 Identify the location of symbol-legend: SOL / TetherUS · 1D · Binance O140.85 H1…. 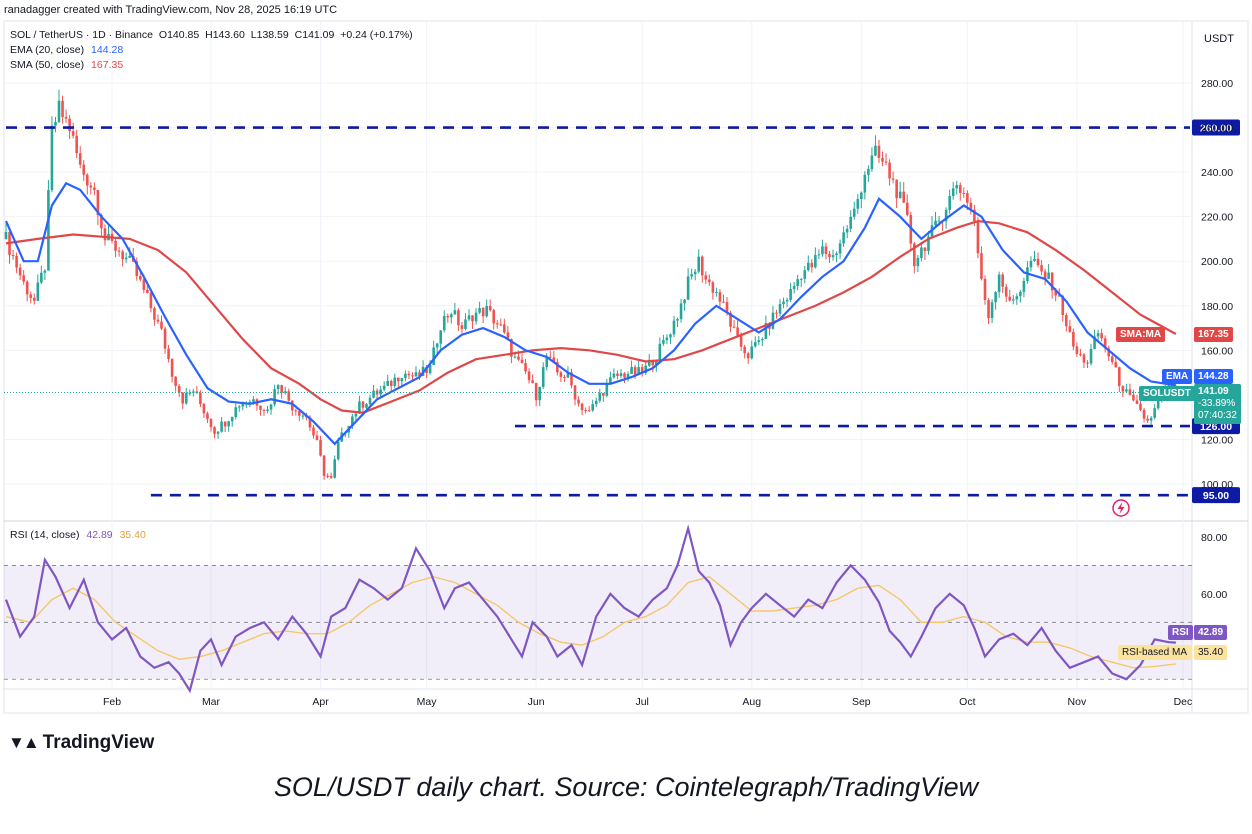
(211, 35).